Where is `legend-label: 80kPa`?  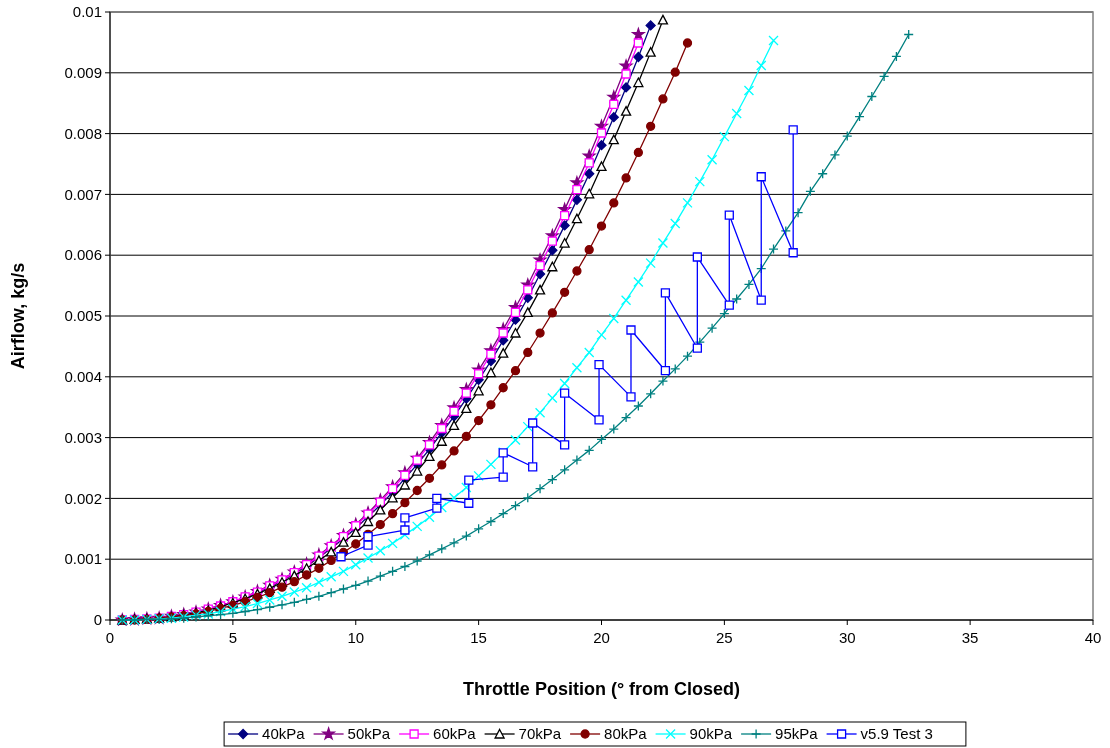
legend-label: 80kPa is located at coordinates (626, 734).